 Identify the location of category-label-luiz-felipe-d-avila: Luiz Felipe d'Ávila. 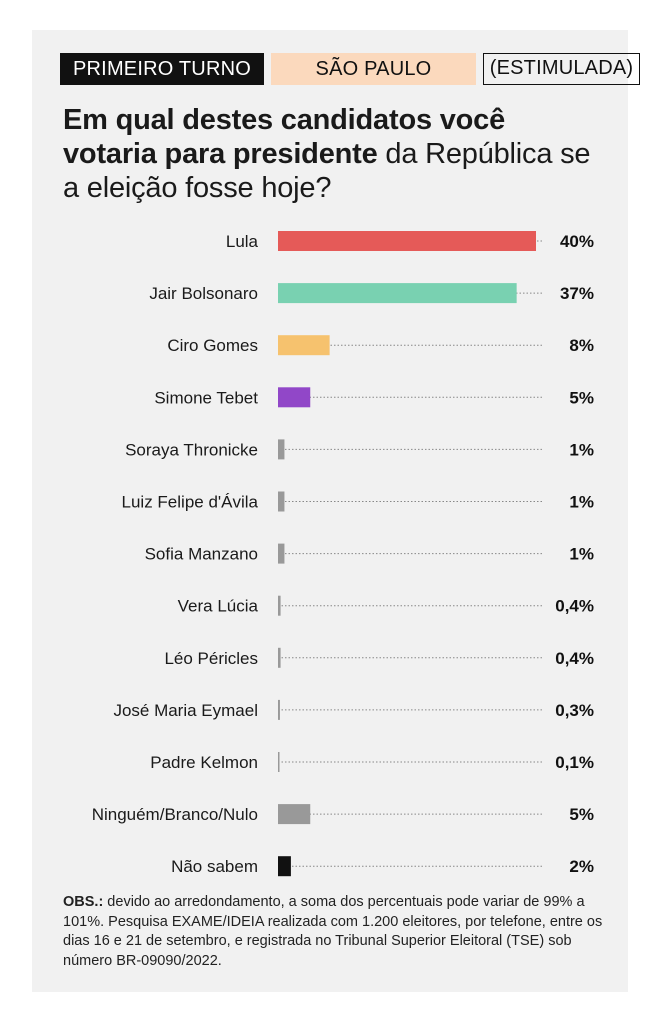
(190, 502).